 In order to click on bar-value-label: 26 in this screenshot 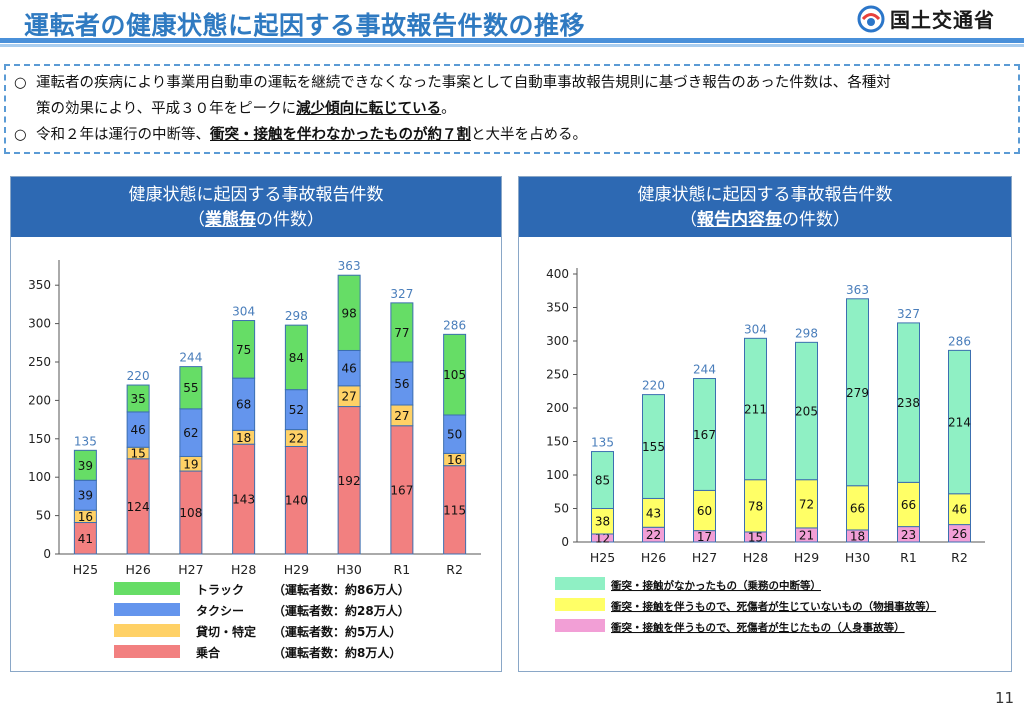, I will do `click(959, 534)`.